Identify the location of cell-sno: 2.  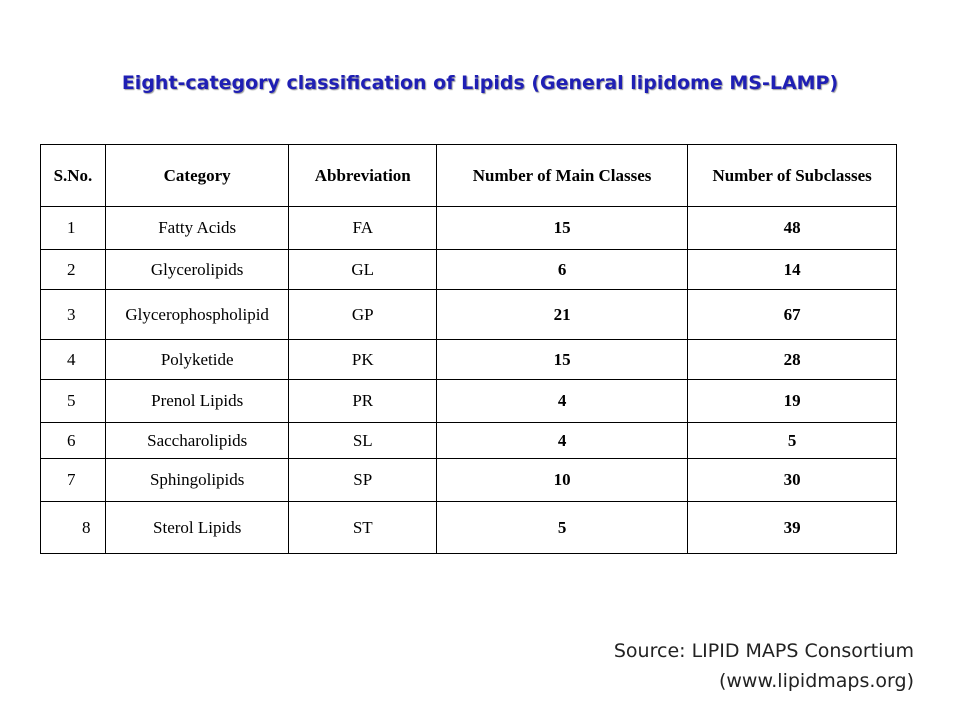
(73, 269).